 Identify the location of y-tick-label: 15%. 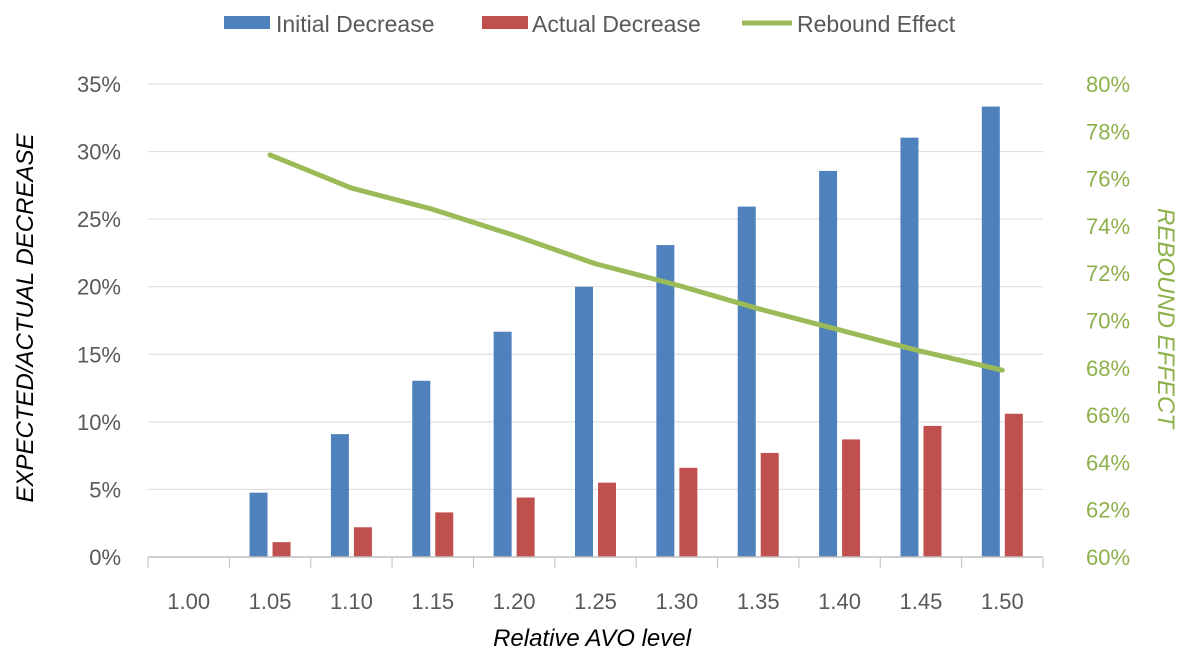
(99, 354).